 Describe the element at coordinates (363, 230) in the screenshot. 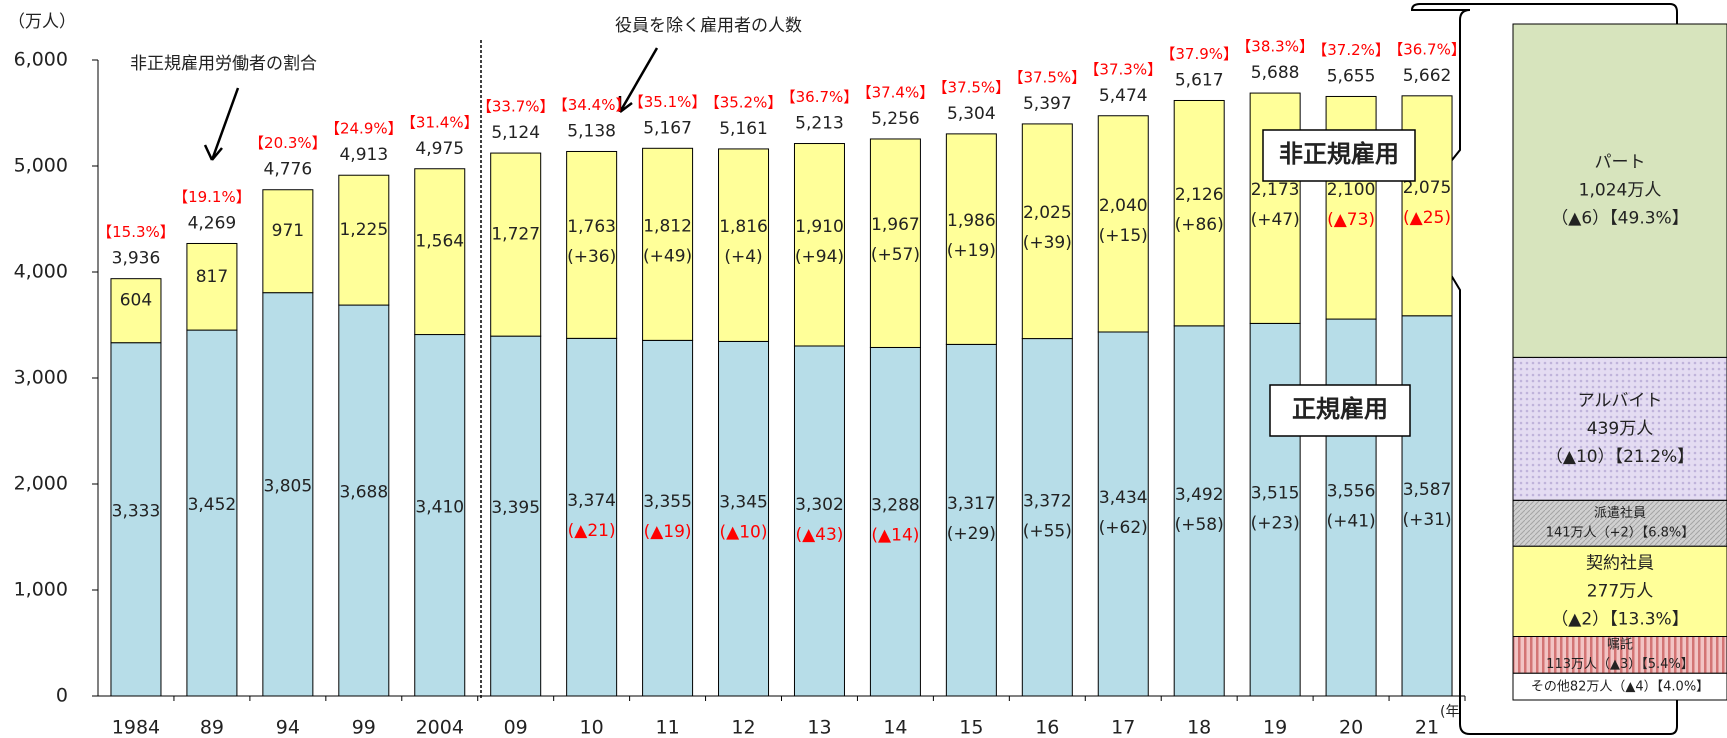

I see `value-label: 1,225` at that location.